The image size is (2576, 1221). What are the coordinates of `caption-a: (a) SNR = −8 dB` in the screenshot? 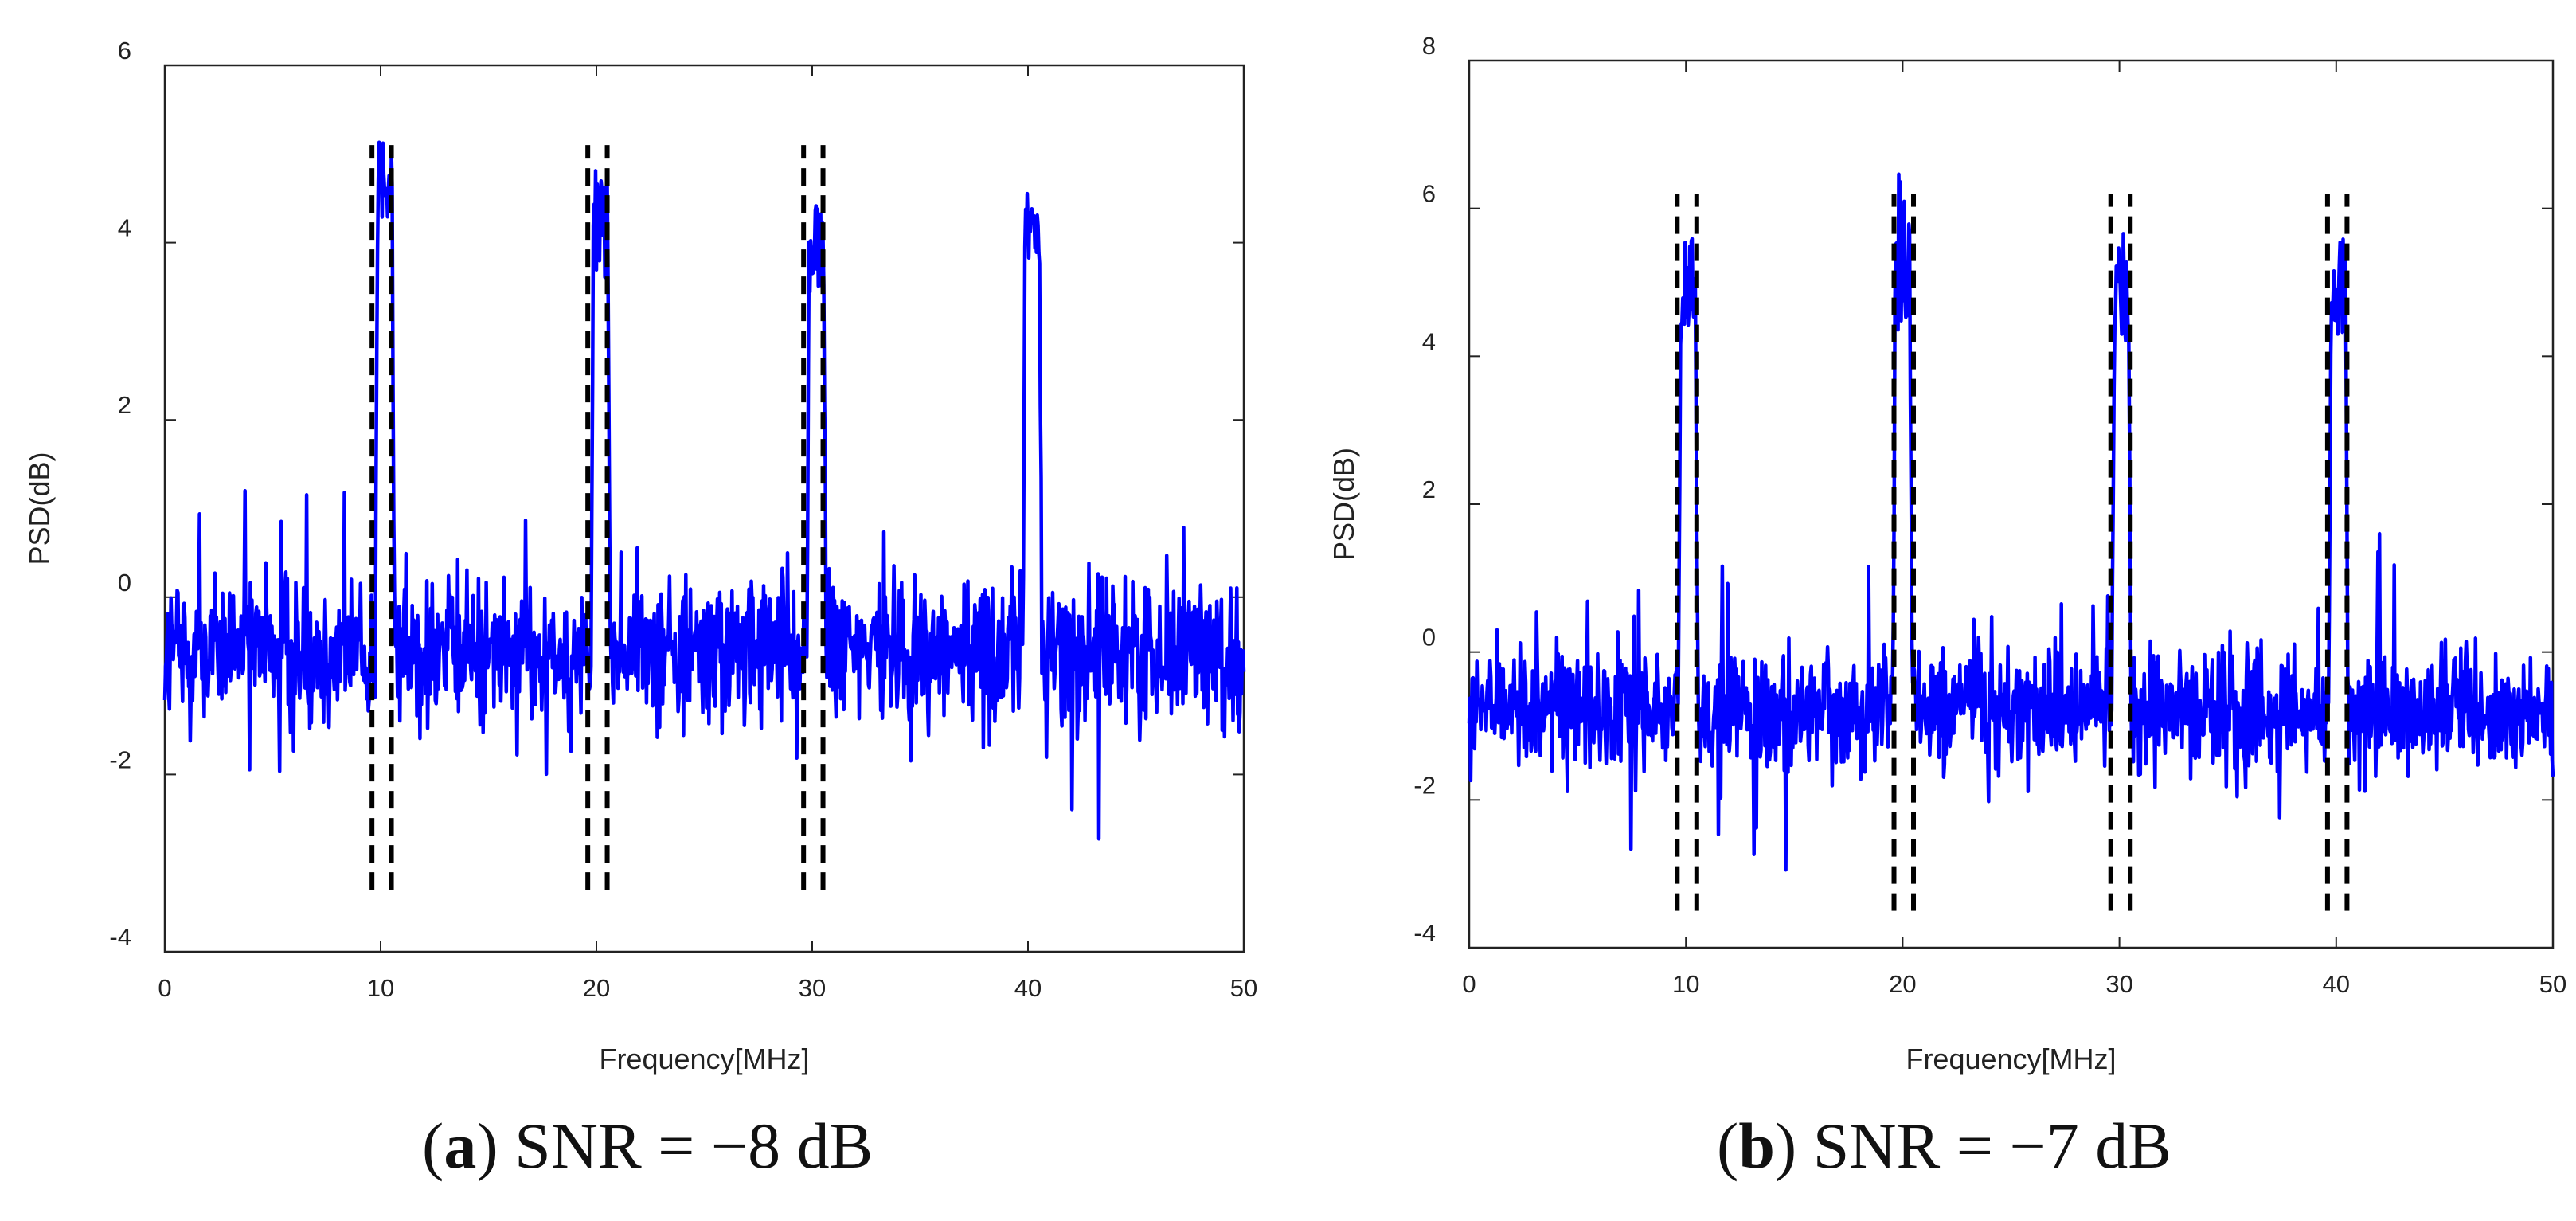 It's located at (648, 1145).